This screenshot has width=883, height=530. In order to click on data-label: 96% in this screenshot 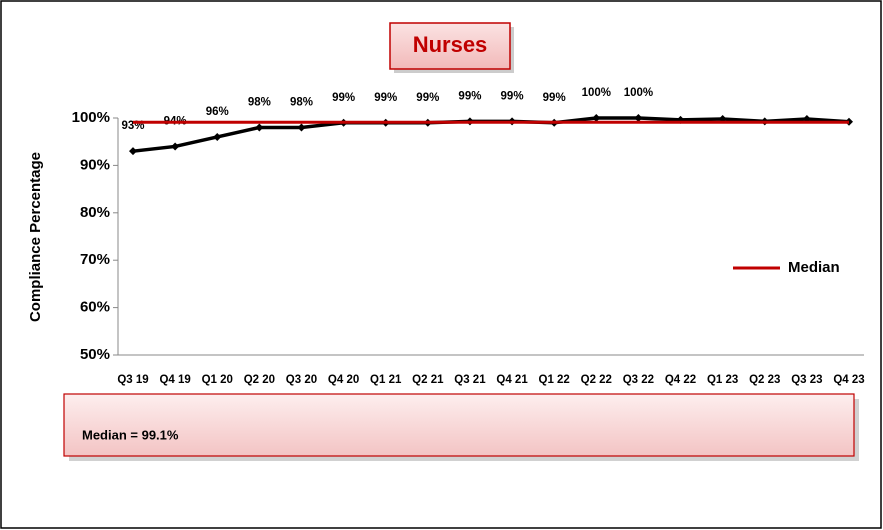, I will do `click(217, 112)`.